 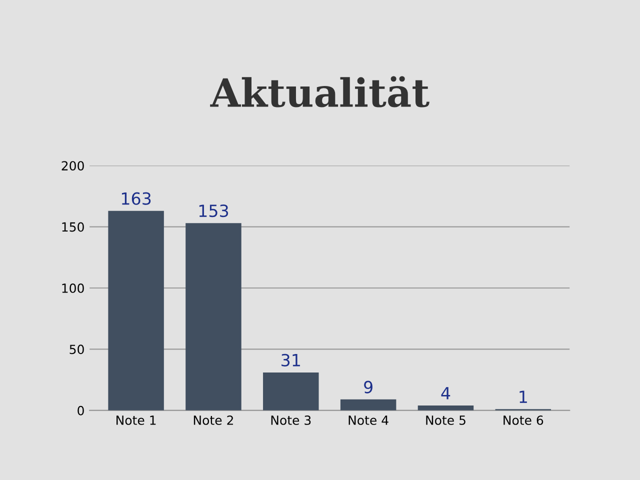 I want to click on data-label: 153, so click(x=213, y=211).